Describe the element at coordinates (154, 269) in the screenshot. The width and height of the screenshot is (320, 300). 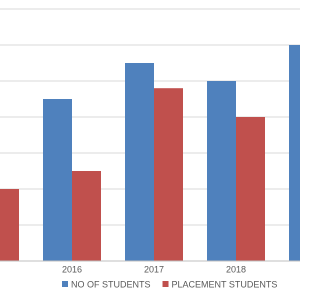
I see `x-tick-label: 2017` at that location.